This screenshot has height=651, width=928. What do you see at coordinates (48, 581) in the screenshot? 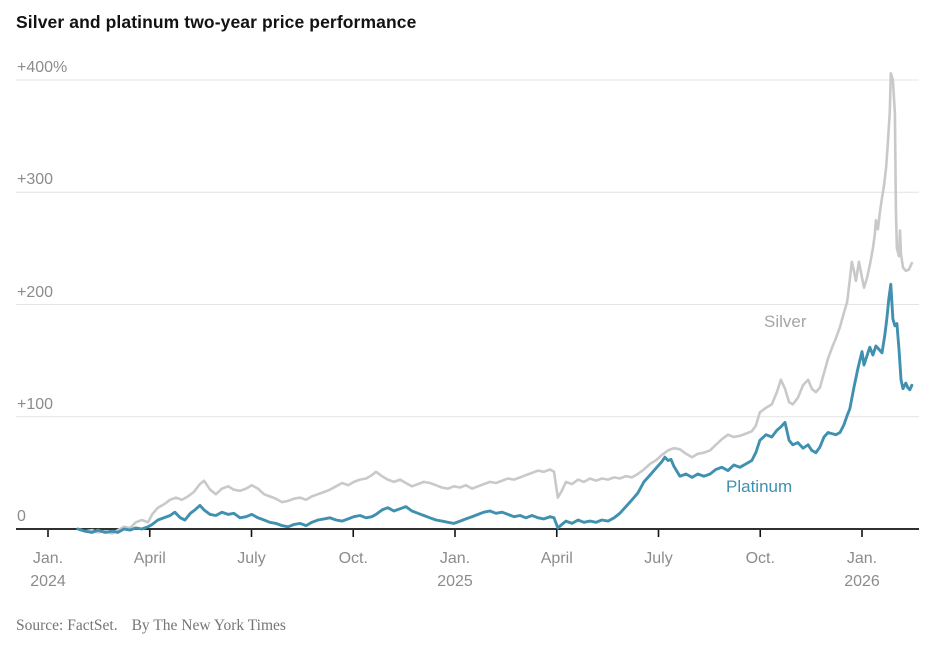
I see `x-tick-year: 2024` at bounding box center [48, 581].